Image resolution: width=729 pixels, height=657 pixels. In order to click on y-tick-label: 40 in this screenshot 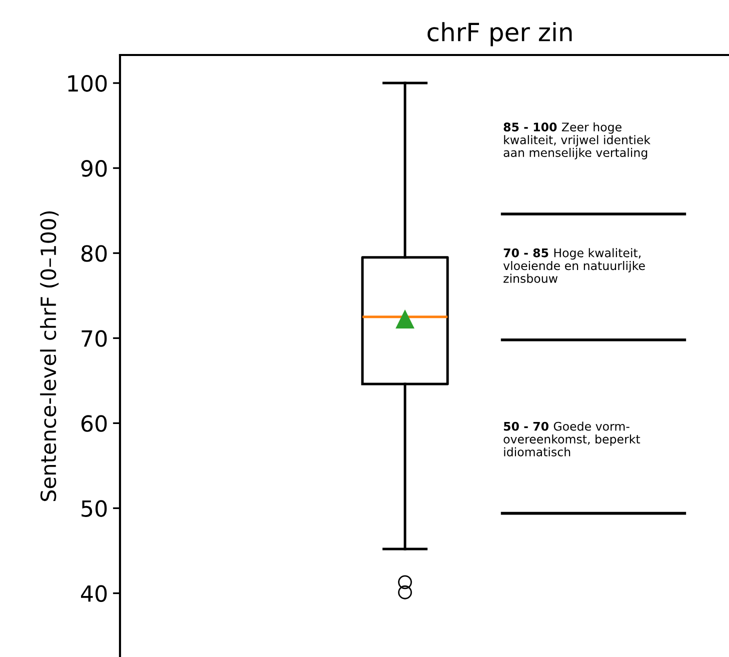, I will do `click(94, 593)`.